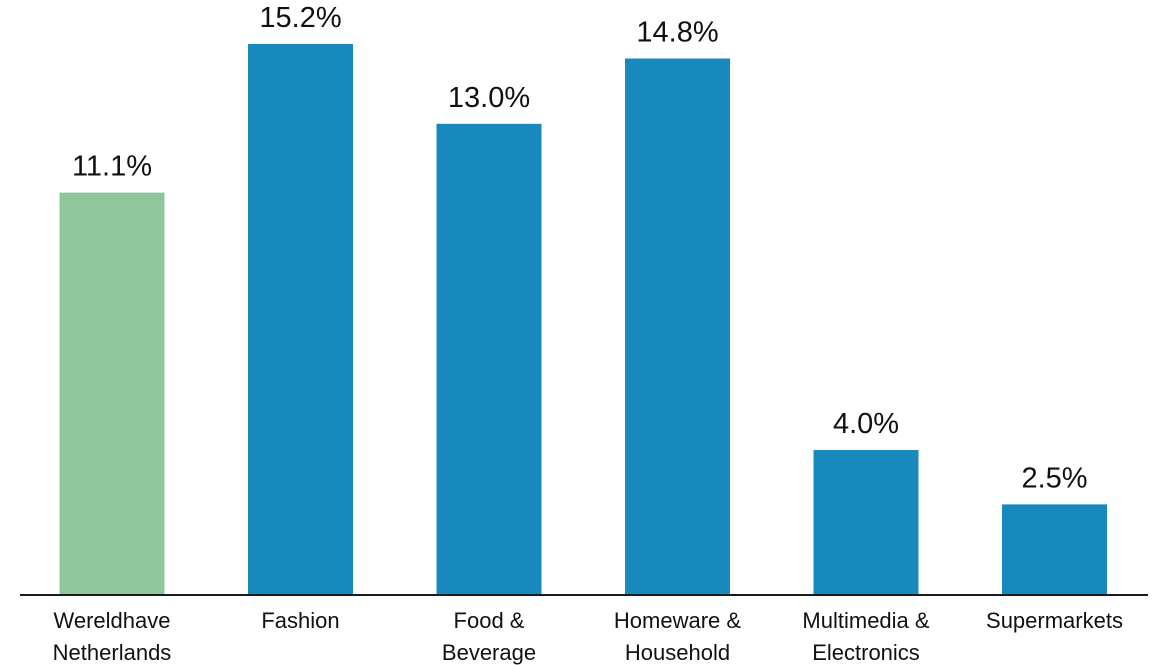  What do you see at coordinates (1054, 478) in the screenshot?
I see `value-label-5: 2.5%` at bounding box center [1054, 478].